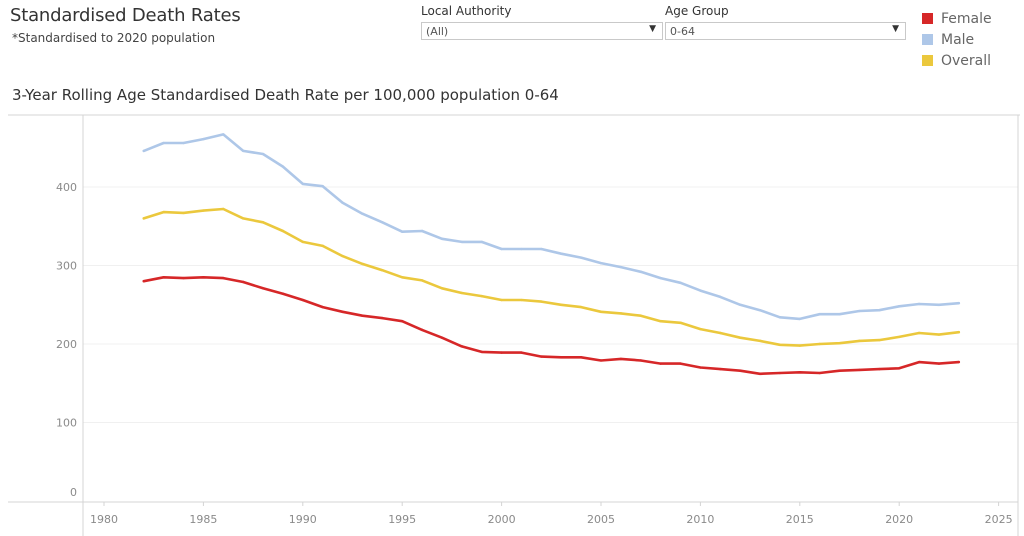 Image resolution: width=1024 pixels, height=536 pixels. Describe the element at coordinates (542, 31) in the screenshot. I see `local-authority-dropdown: (All) ▼` at that location.